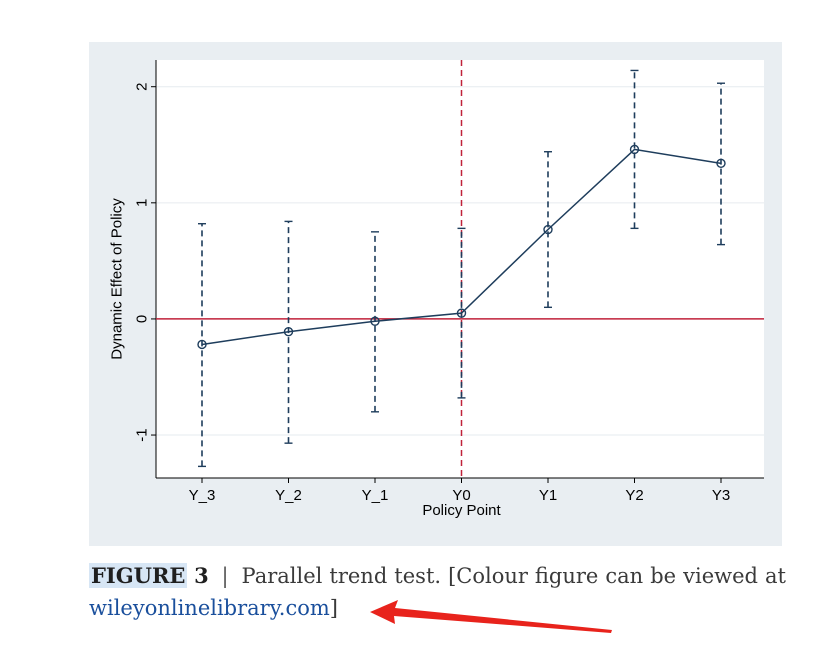 This screenshot has height=653, width=821. I want to click on x-tick-label: Y0, so click(461, 495).